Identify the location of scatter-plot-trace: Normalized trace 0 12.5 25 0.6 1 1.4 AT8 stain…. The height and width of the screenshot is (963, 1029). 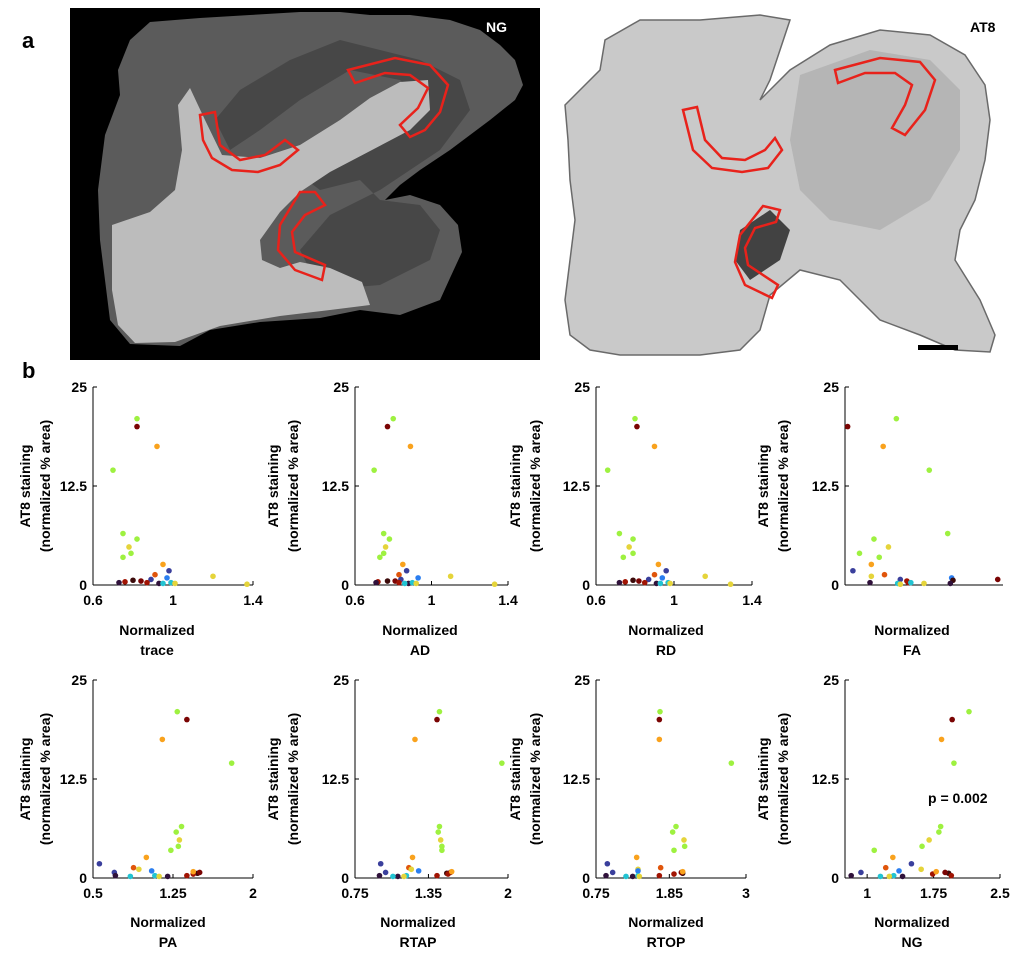
(140, 518).